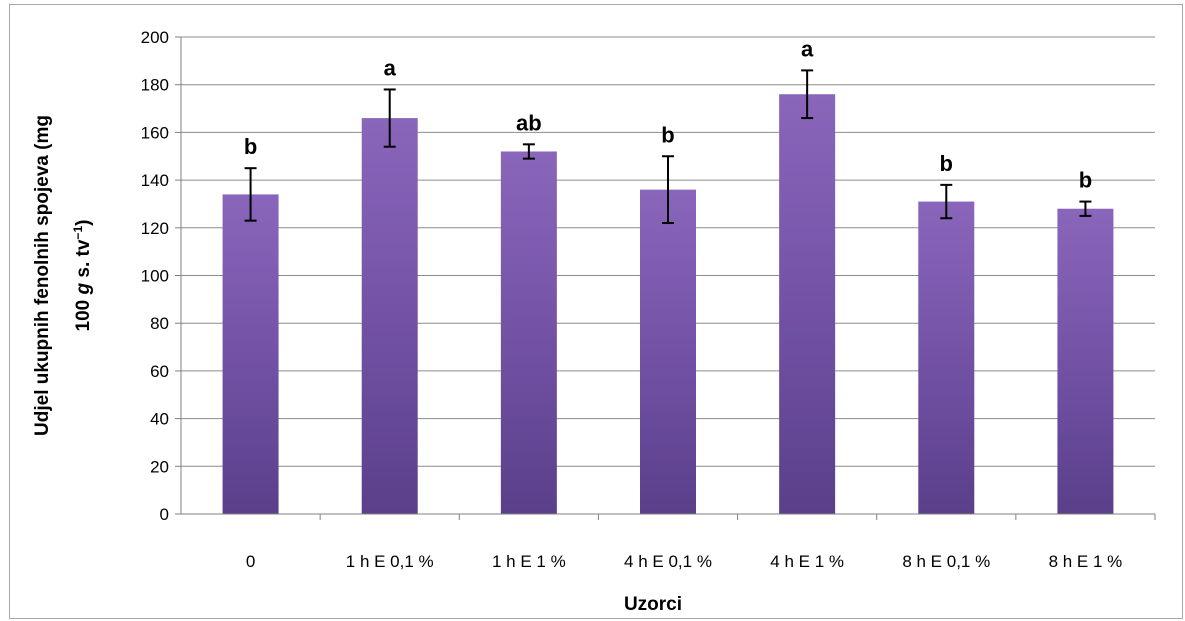 Image resolution: width=1185 pixels, height=621 pixels. I want to click on x-category-label: 4 h E 1 %, so click(807, 561).